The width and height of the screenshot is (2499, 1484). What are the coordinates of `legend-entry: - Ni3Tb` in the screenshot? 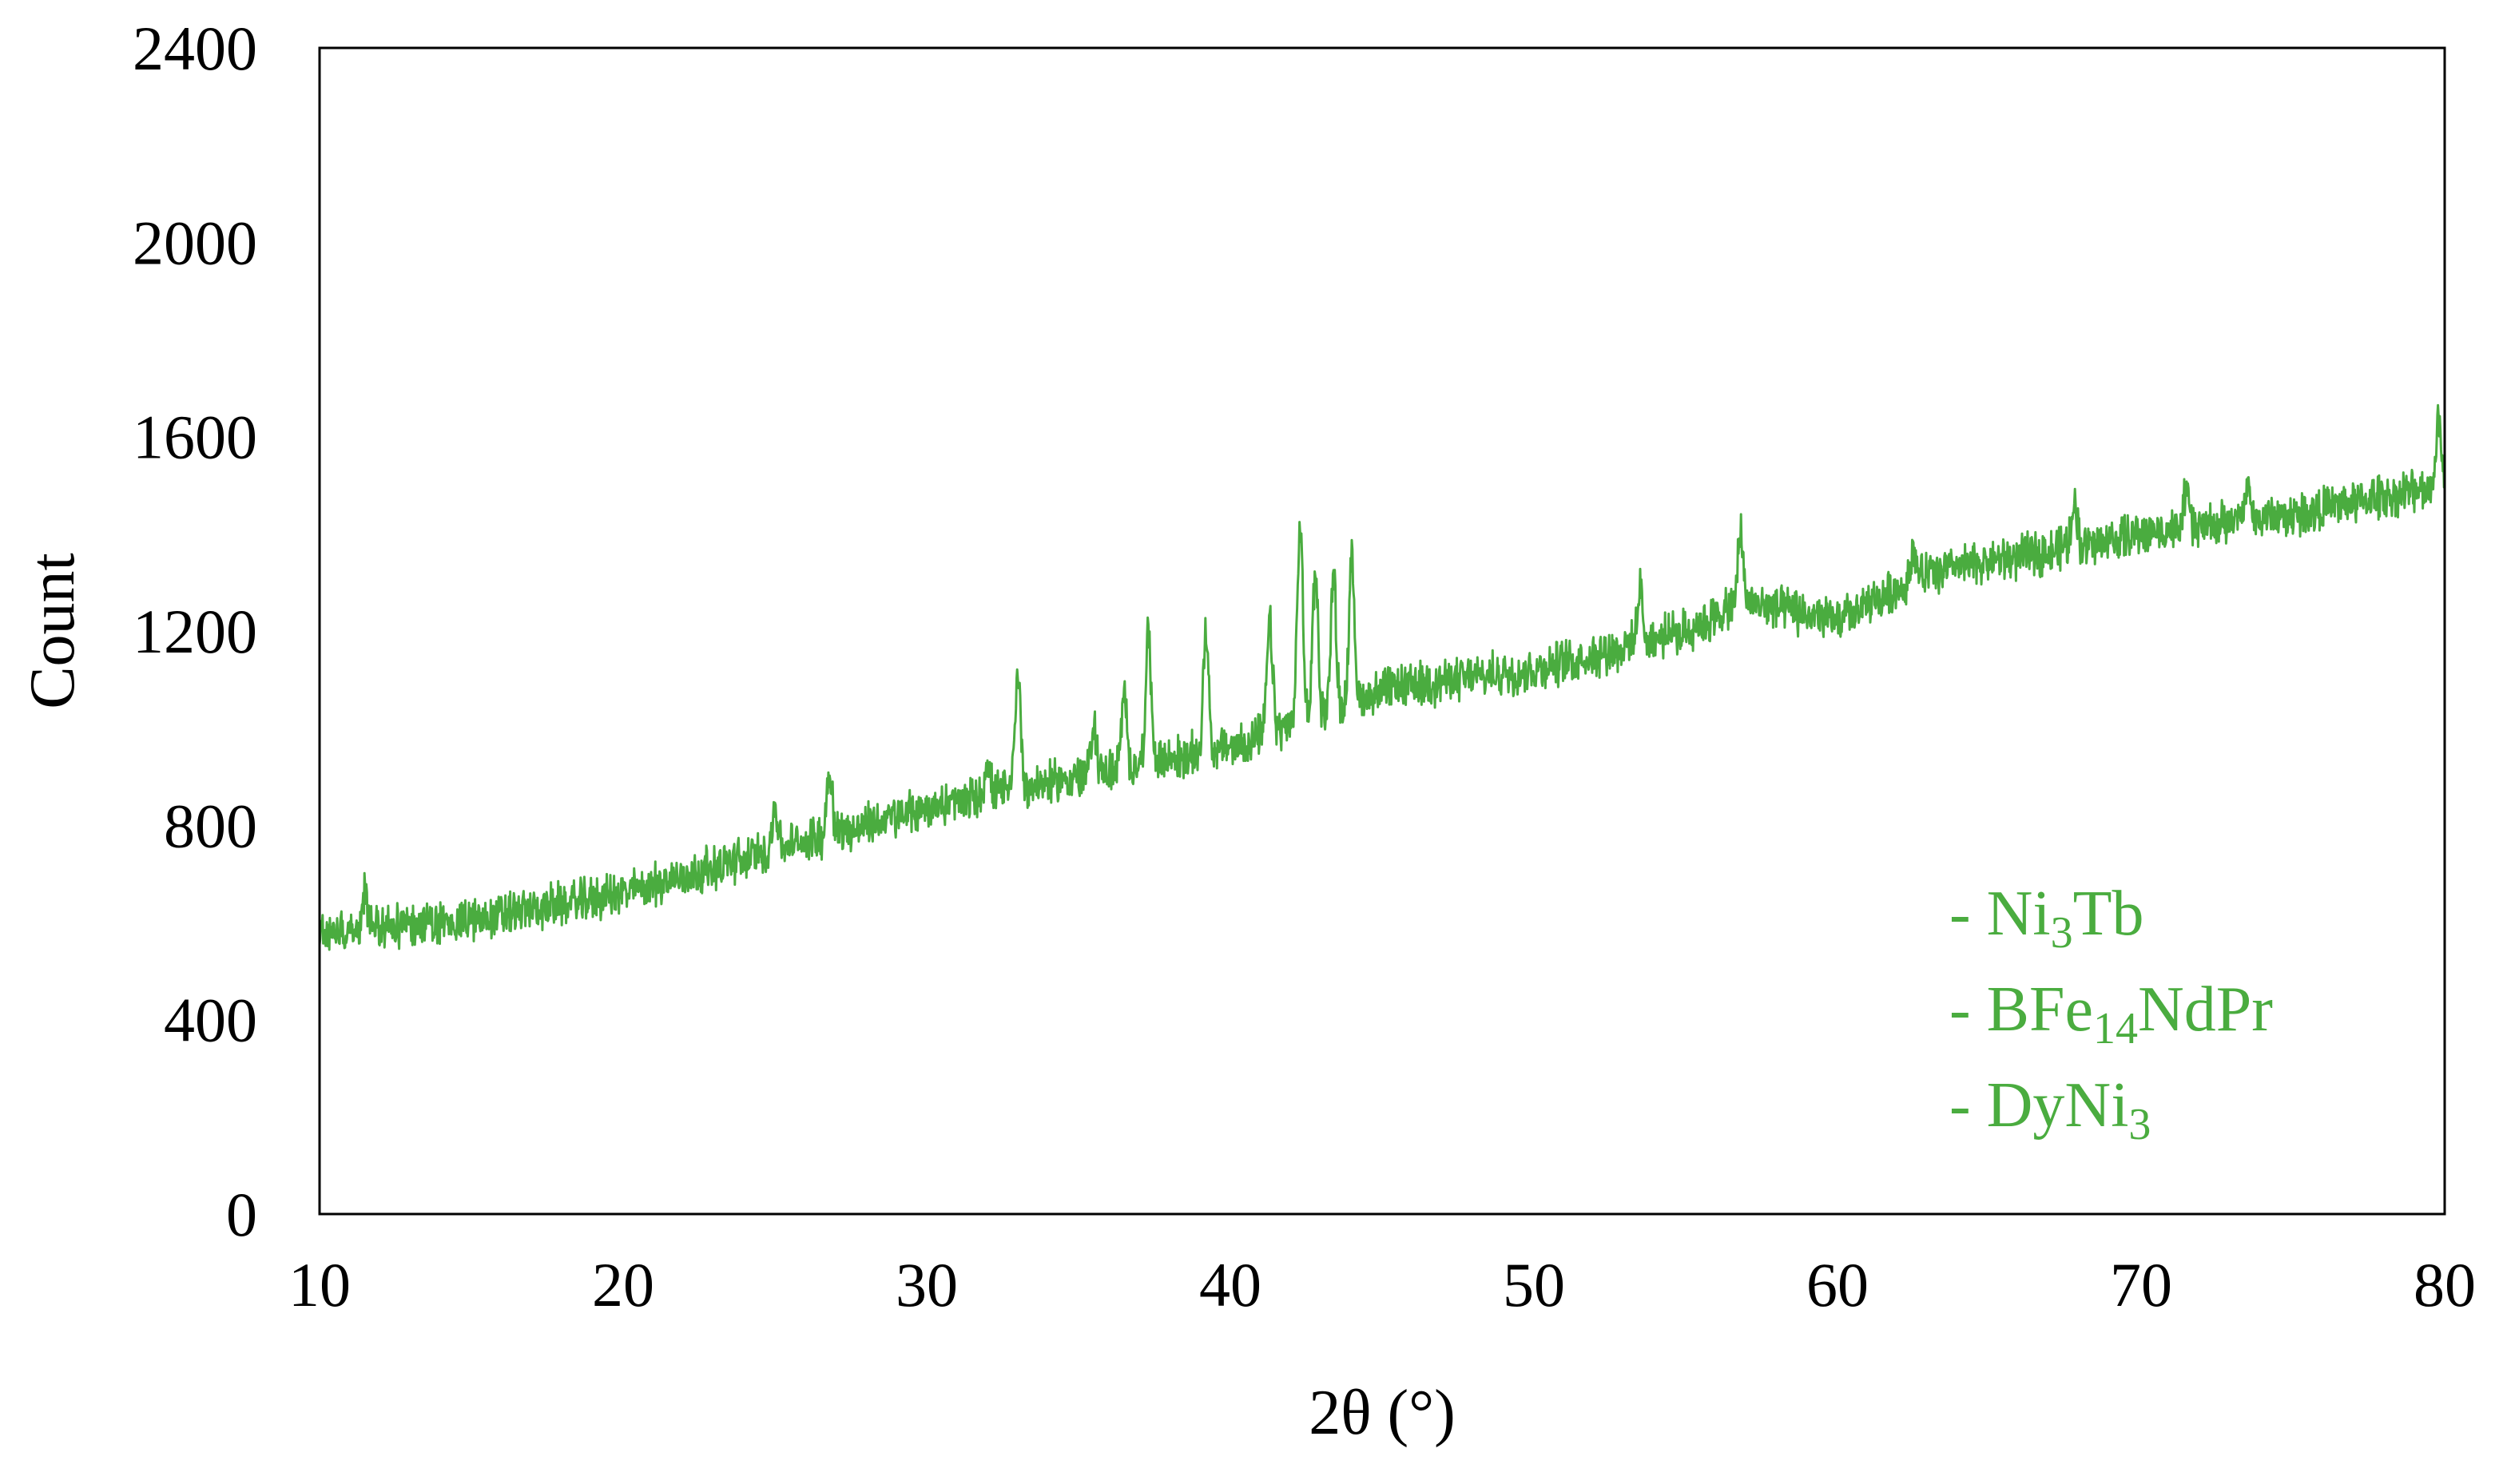 It's located at (2046, 918).